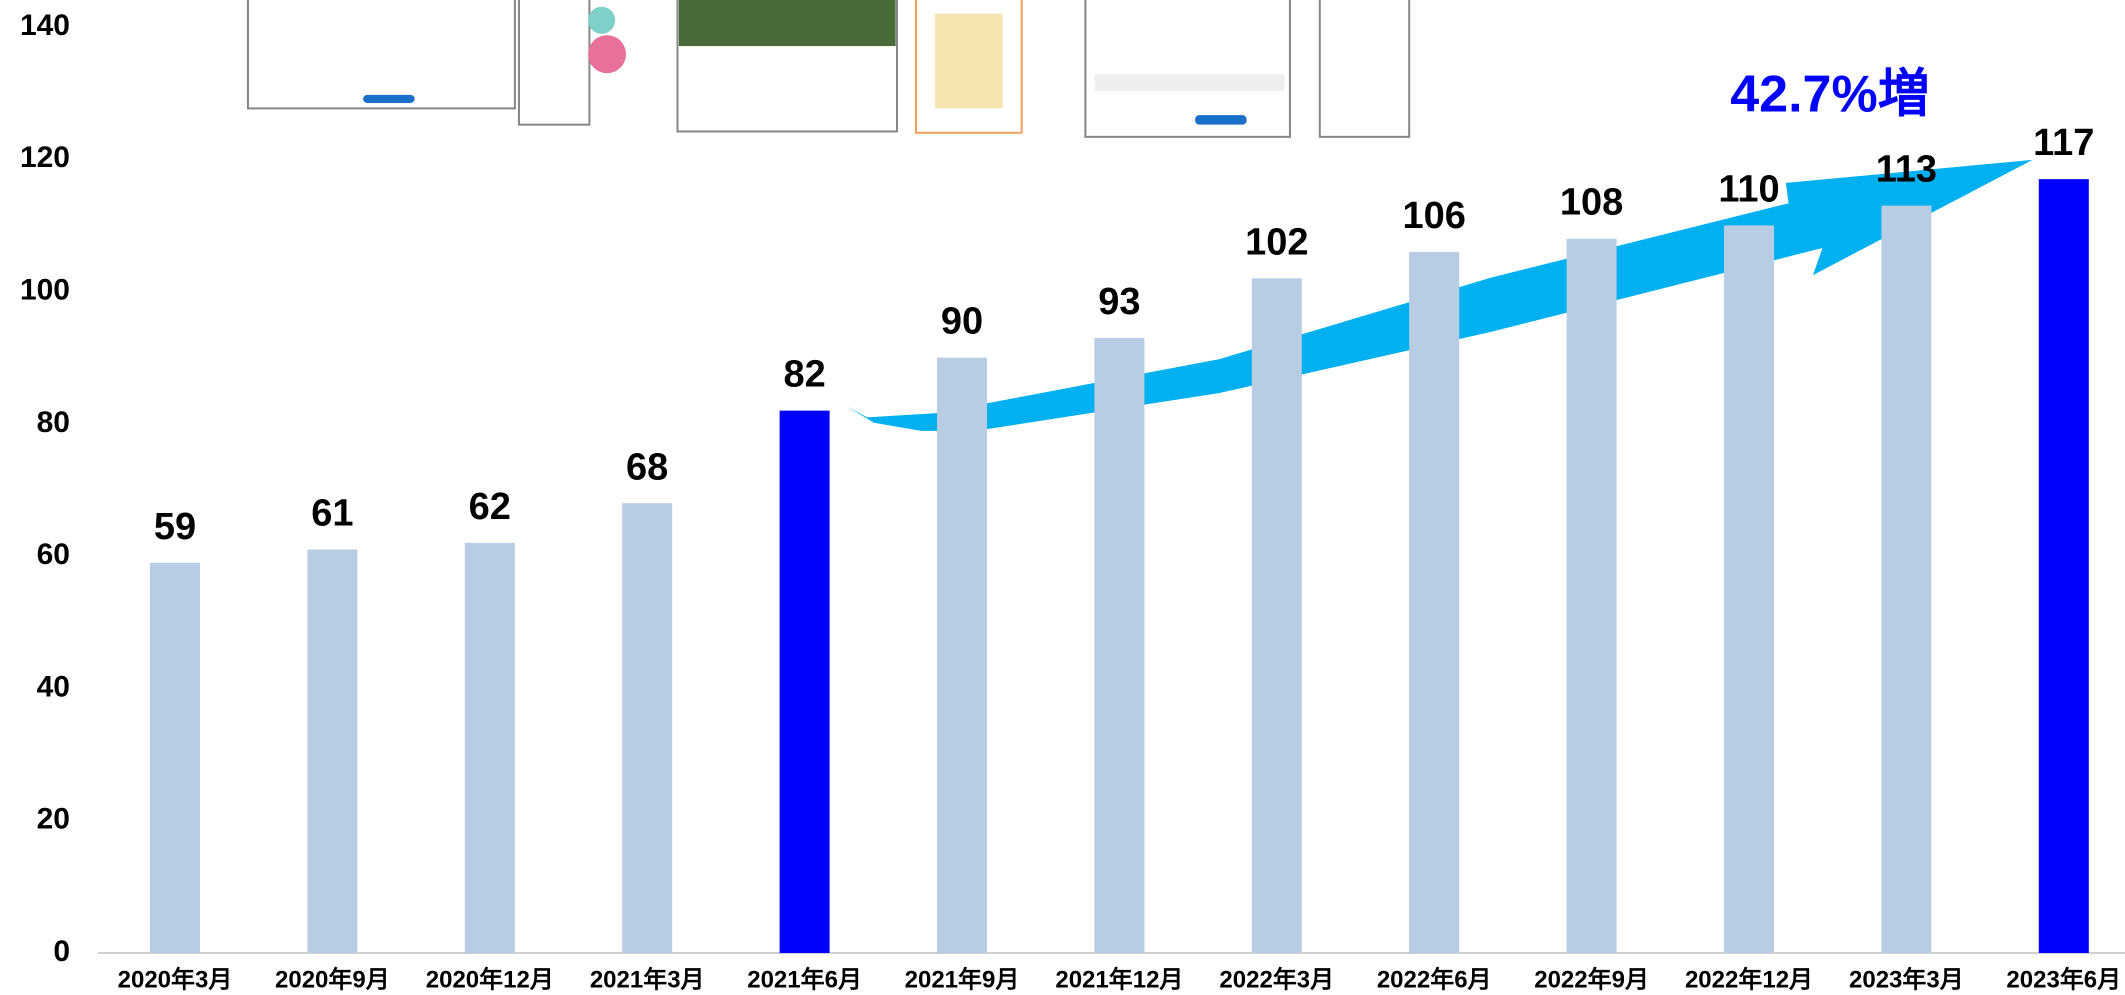  Describe the element at coordinates (61, 951) in the screenshot. I see `y-tick-label: 0` at that location.